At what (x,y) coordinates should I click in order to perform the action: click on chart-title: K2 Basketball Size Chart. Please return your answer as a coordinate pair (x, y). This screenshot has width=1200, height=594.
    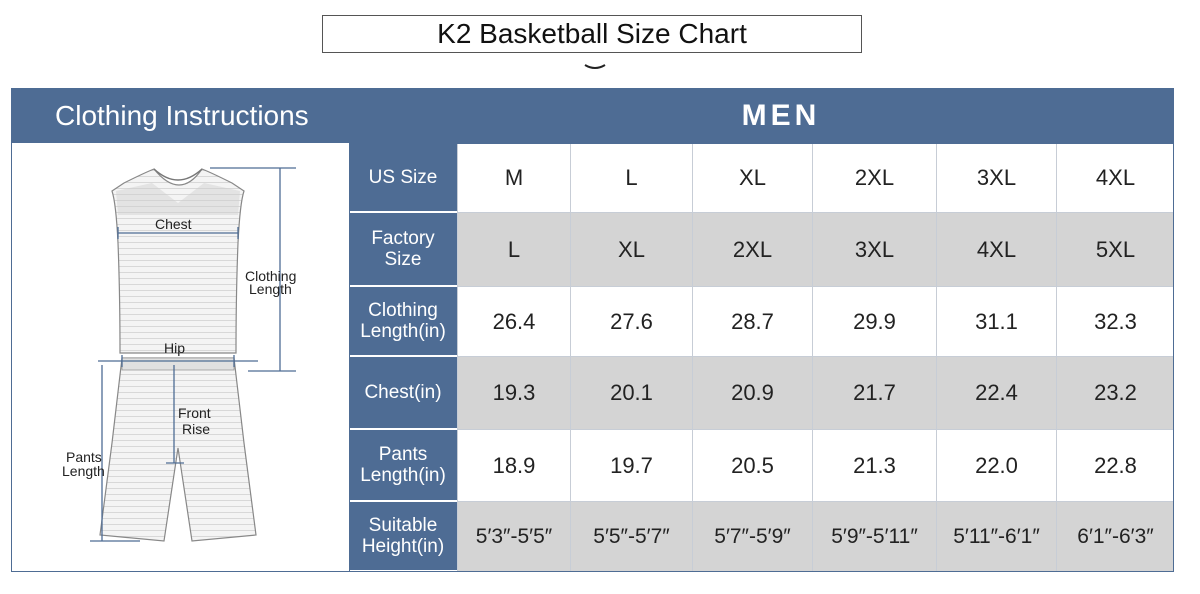
    Looking at the image, I should click on (592, 34).